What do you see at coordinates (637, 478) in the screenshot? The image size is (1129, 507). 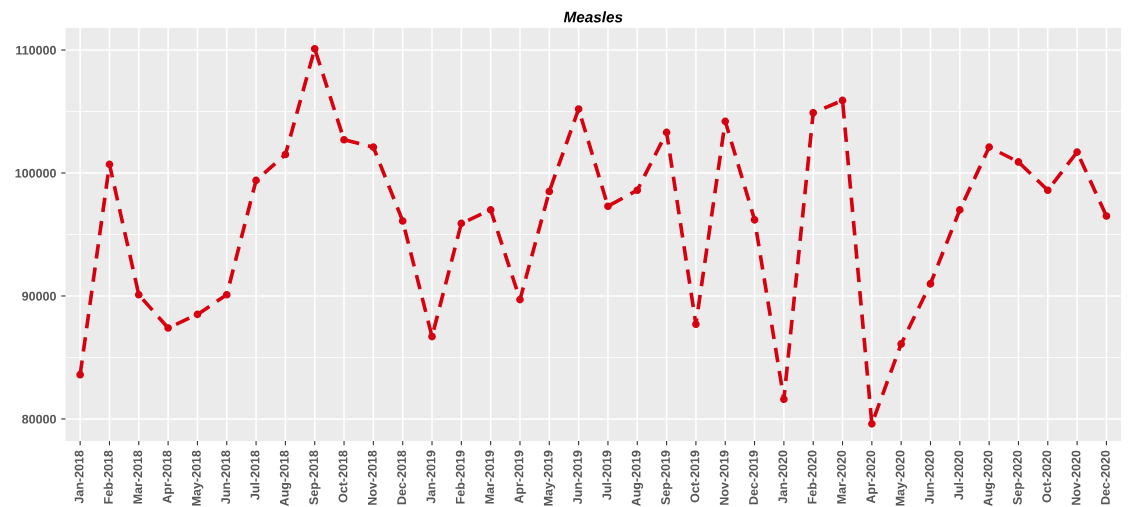 I see `x-tick-label: Aug-2019` at bounding box center [637, 478].